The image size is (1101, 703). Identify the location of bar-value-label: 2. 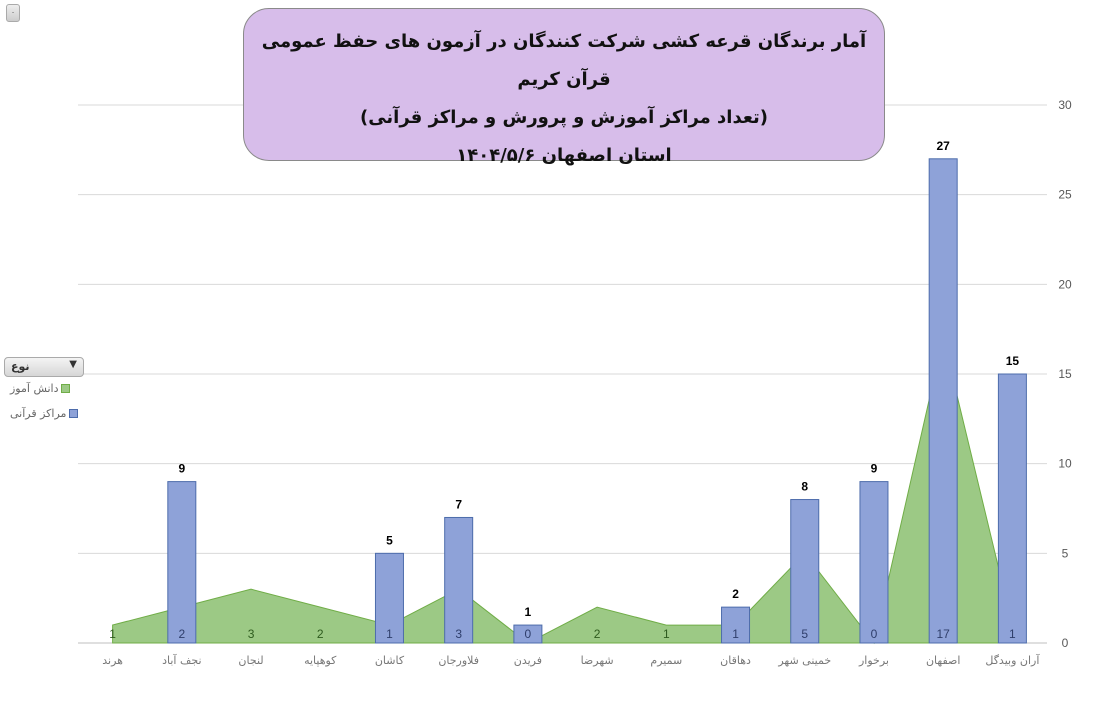
(735, 594).